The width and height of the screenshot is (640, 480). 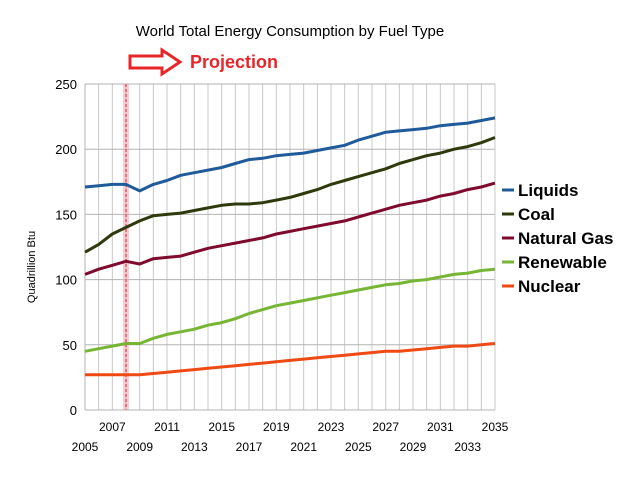 I want to click on projection-arrow-icon, so click(x=155, y=62).